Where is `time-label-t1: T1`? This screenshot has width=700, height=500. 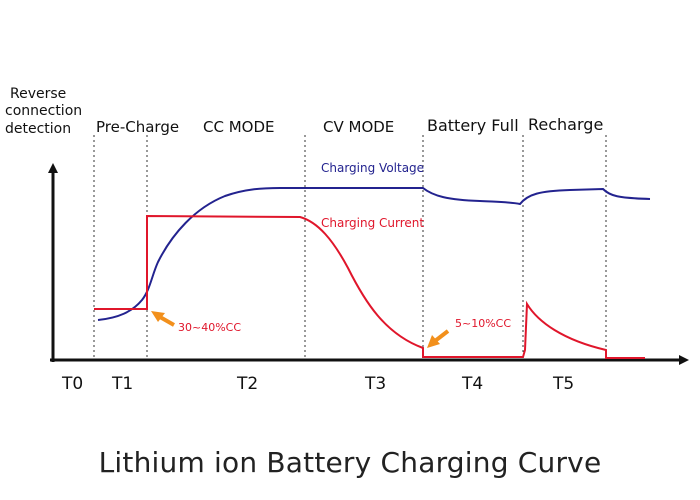
time-label-t1: T1 is located at coordinates (122, 384).